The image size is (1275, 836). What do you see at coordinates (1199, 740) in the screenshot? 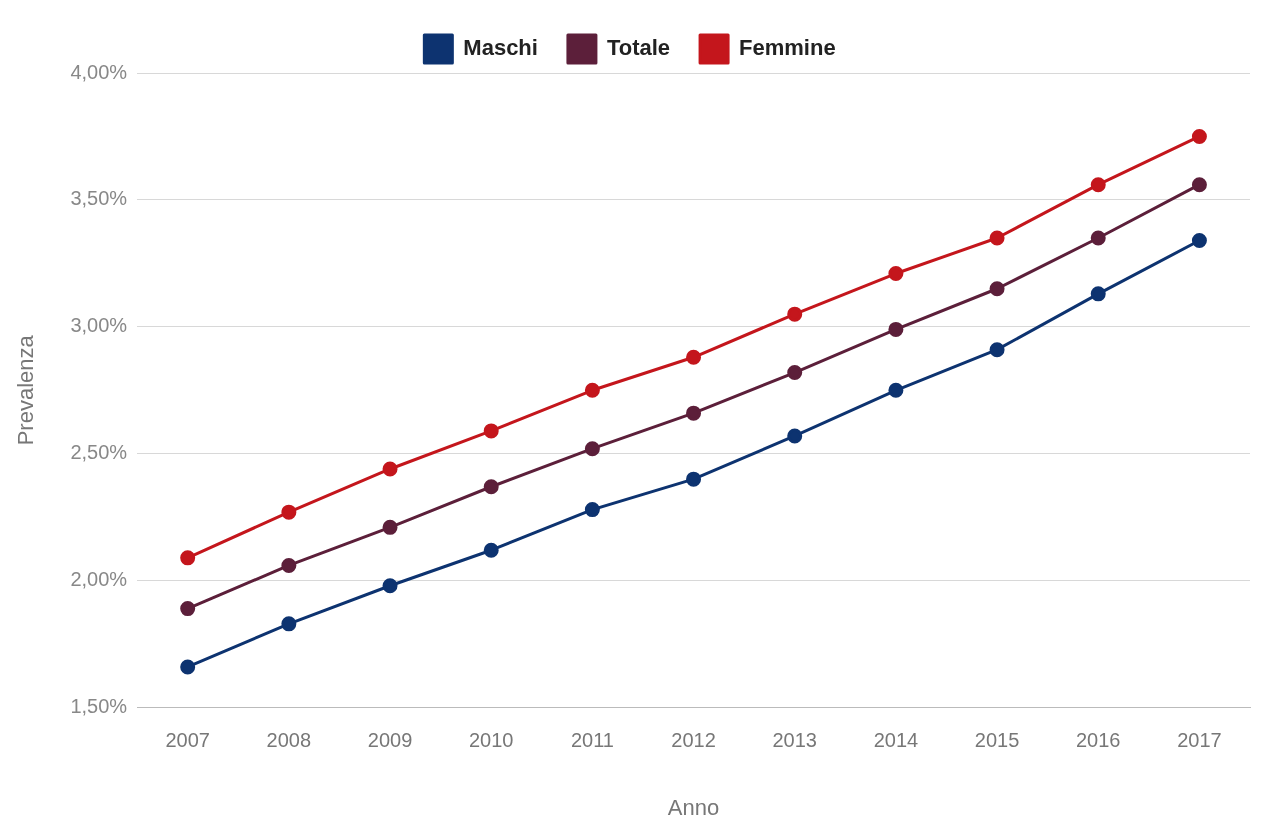
I see `x-tick-label: 2017` at bounding box center [1199, 740].